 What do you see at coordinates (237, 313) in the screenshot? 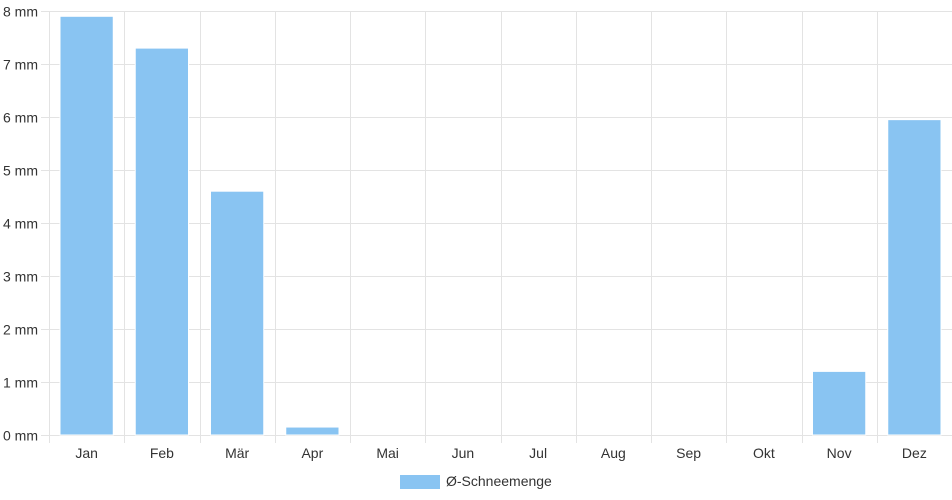
I see `bar-mär` at bounding box center [237, 313].